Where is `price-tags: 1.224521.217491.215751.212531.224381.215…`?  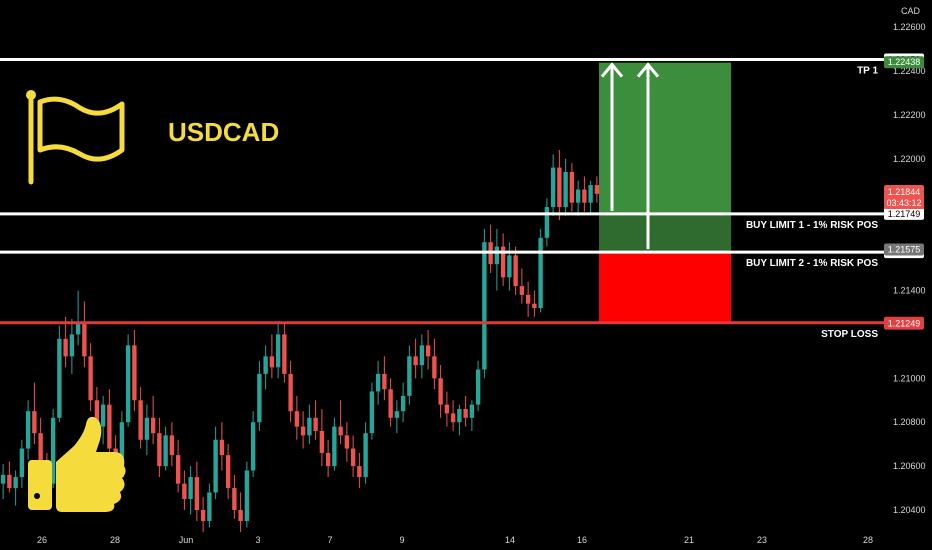
price-tags: 1.224521.217491.215751.212531.224381.215… is located at coordinates (904, 191).